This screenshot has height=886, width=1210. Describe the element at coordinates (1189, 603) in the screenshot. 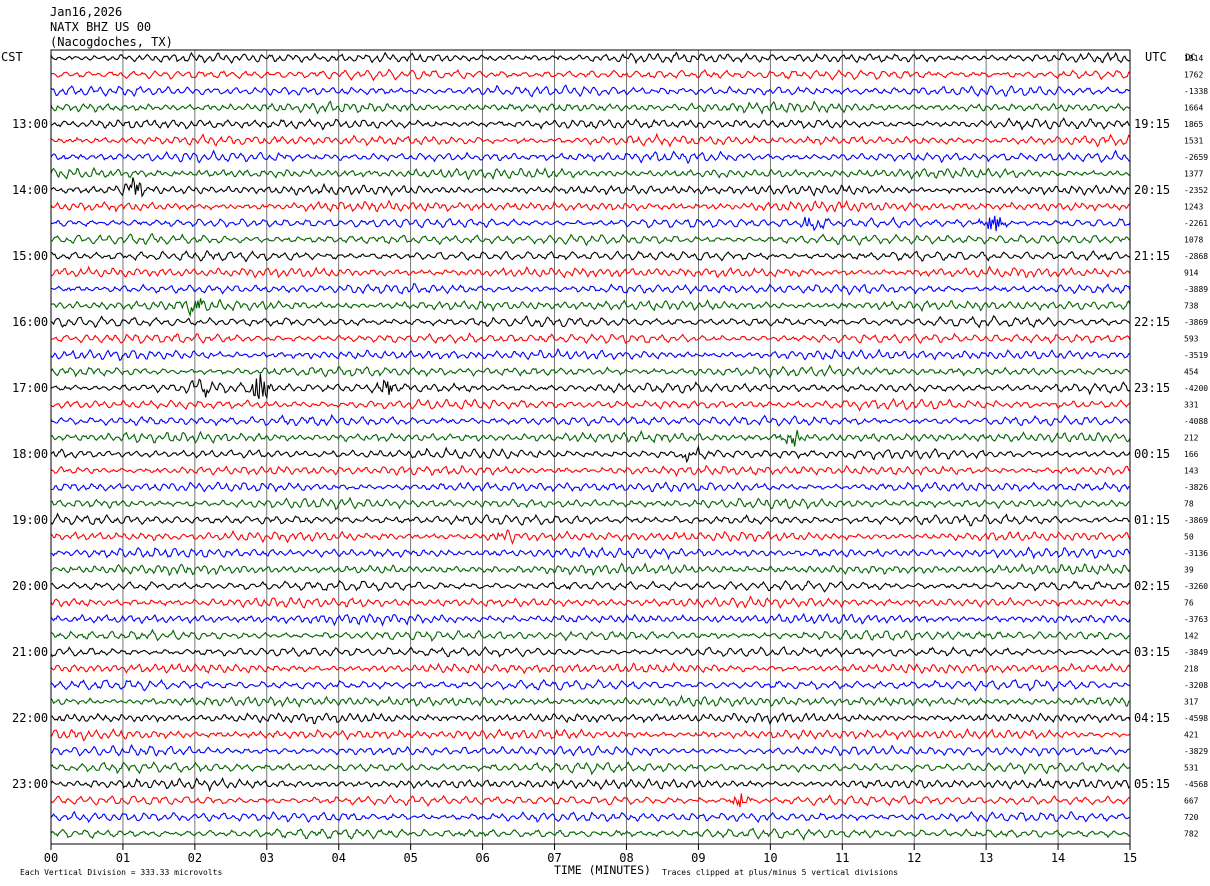

I see `dc-offset-label: 76` at that location.